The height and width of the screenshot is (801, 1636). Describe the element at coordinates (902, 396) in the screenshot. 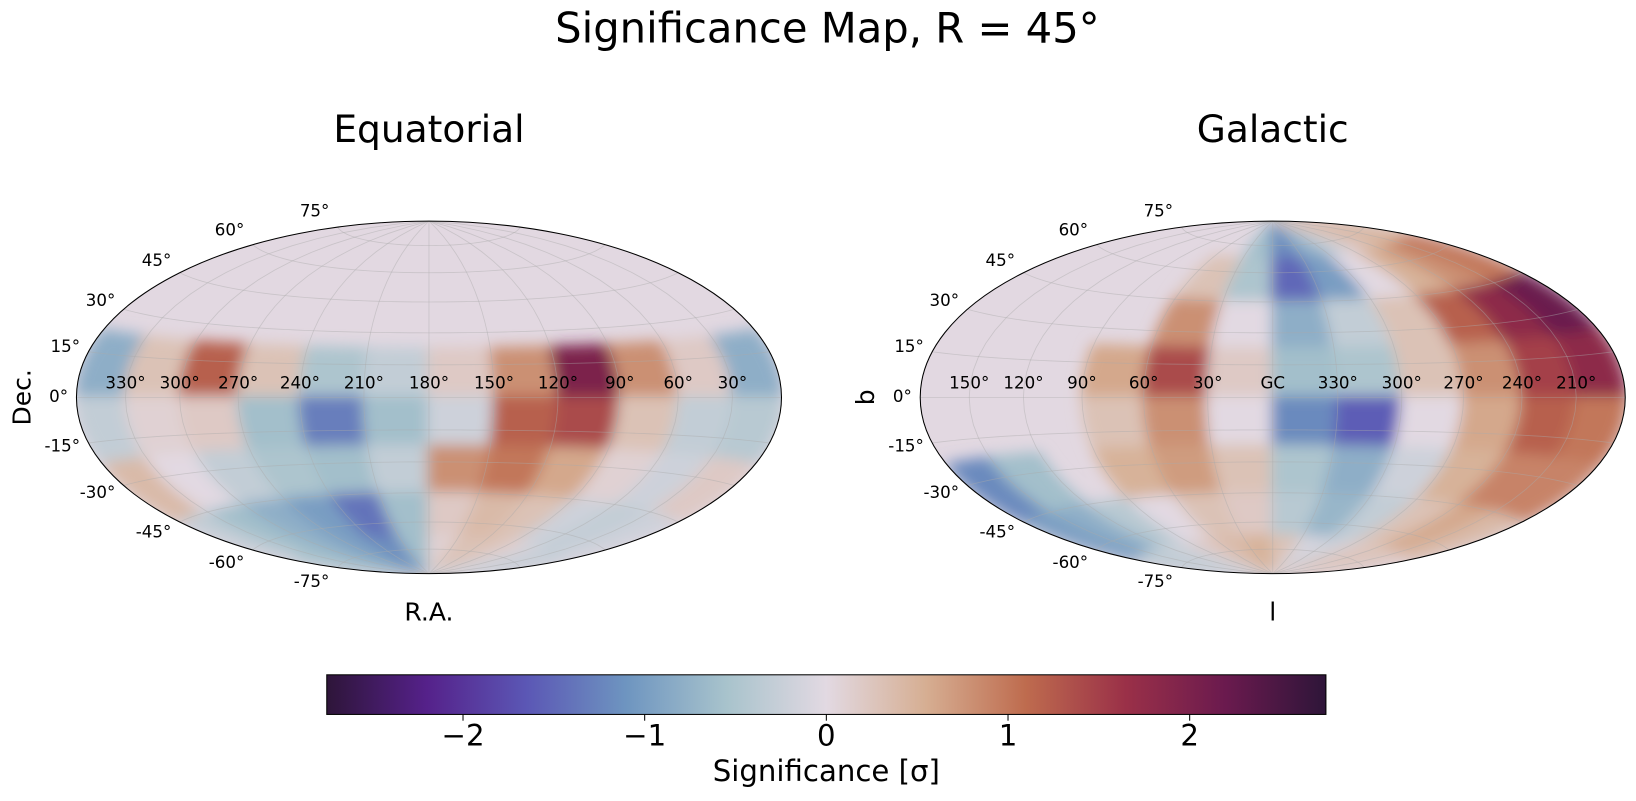

I see `lat-tick-label: 0°` at that location.